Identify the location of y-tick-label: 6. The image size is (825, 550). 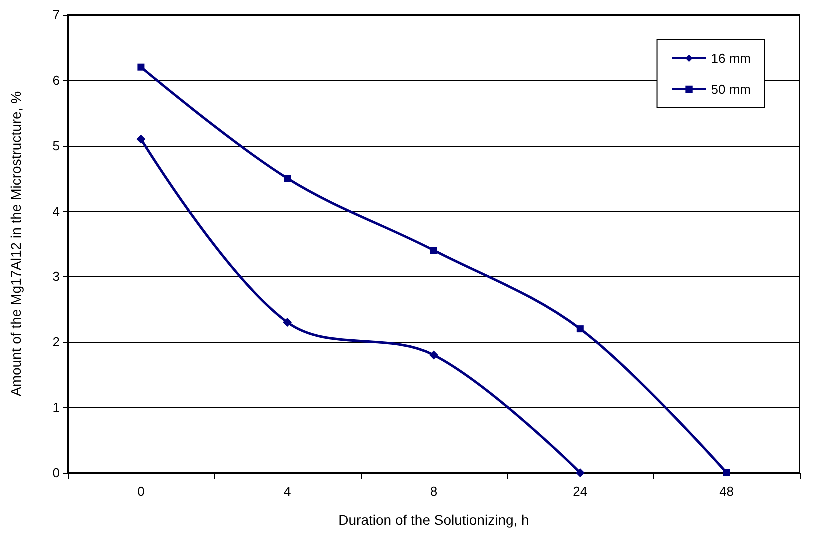
(56, 80).